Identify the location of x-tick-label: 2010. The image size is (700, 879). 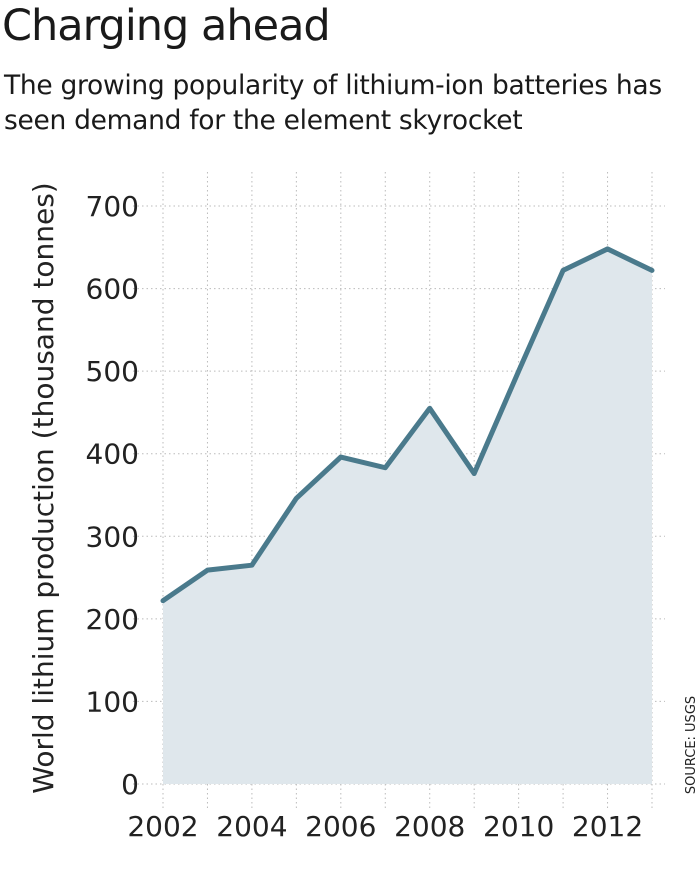
(518, 826).